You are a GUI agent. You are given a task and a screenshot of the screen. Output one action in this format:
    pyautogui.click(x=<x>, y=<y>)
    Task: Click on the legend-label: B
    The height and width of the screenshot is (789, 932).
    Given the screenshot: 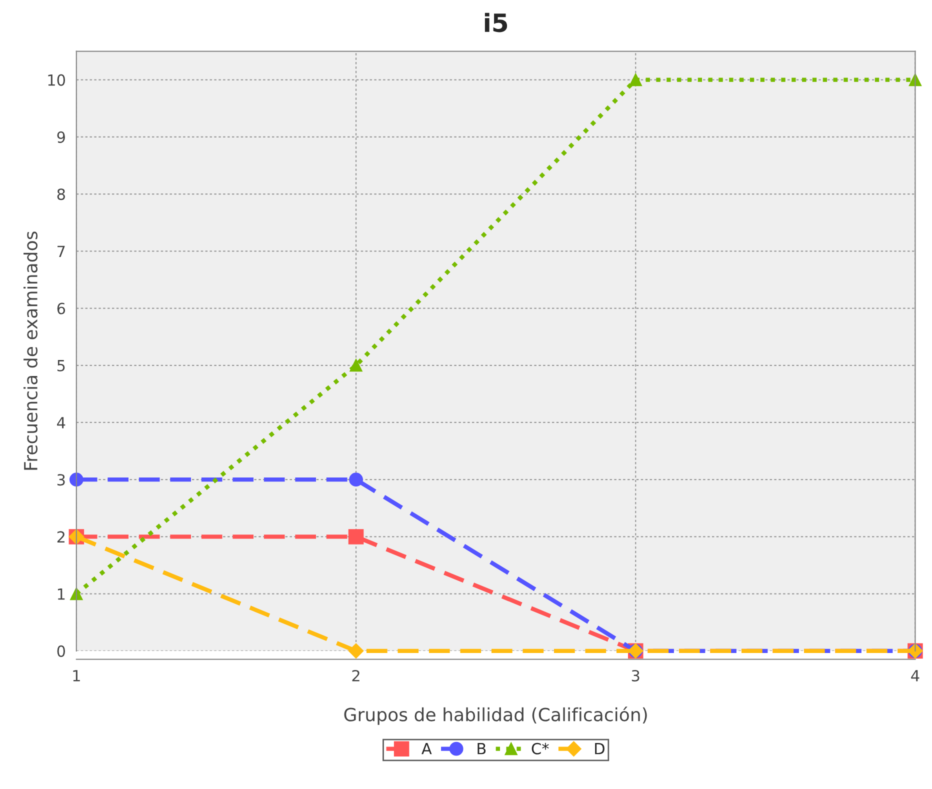 What is the action you would take?
    pyautogui.click(x=482, y=748)
    